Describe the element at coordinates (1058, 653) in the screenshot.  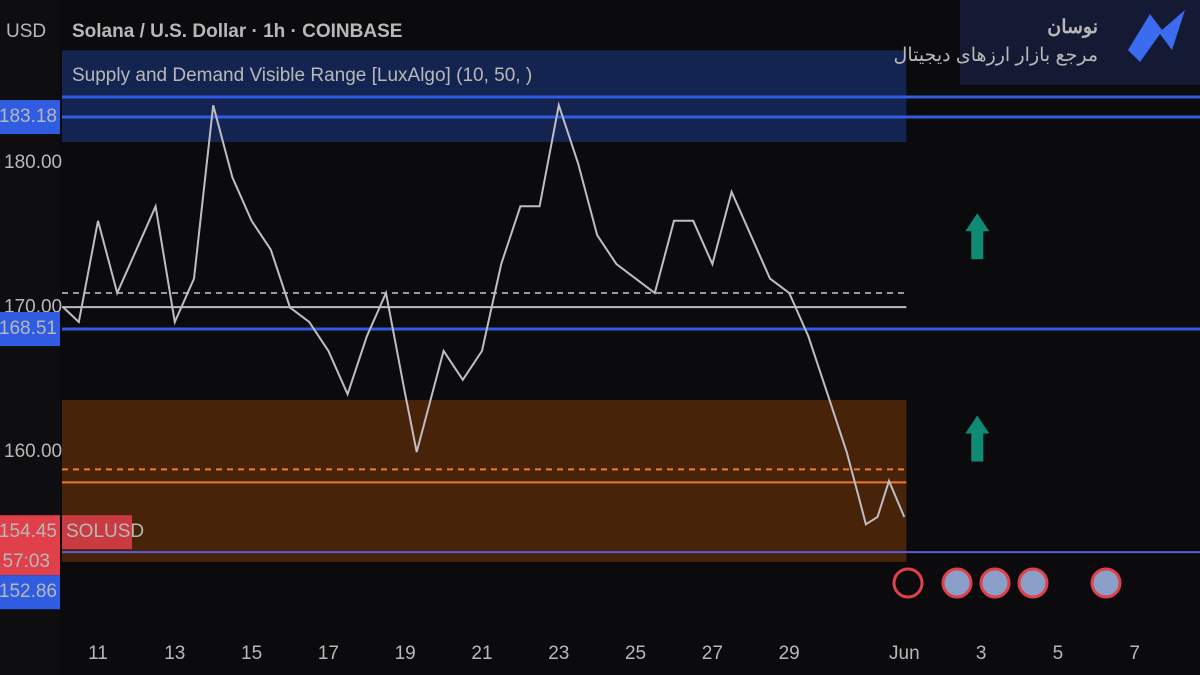
I see `x-tick-label: 5` at that location.